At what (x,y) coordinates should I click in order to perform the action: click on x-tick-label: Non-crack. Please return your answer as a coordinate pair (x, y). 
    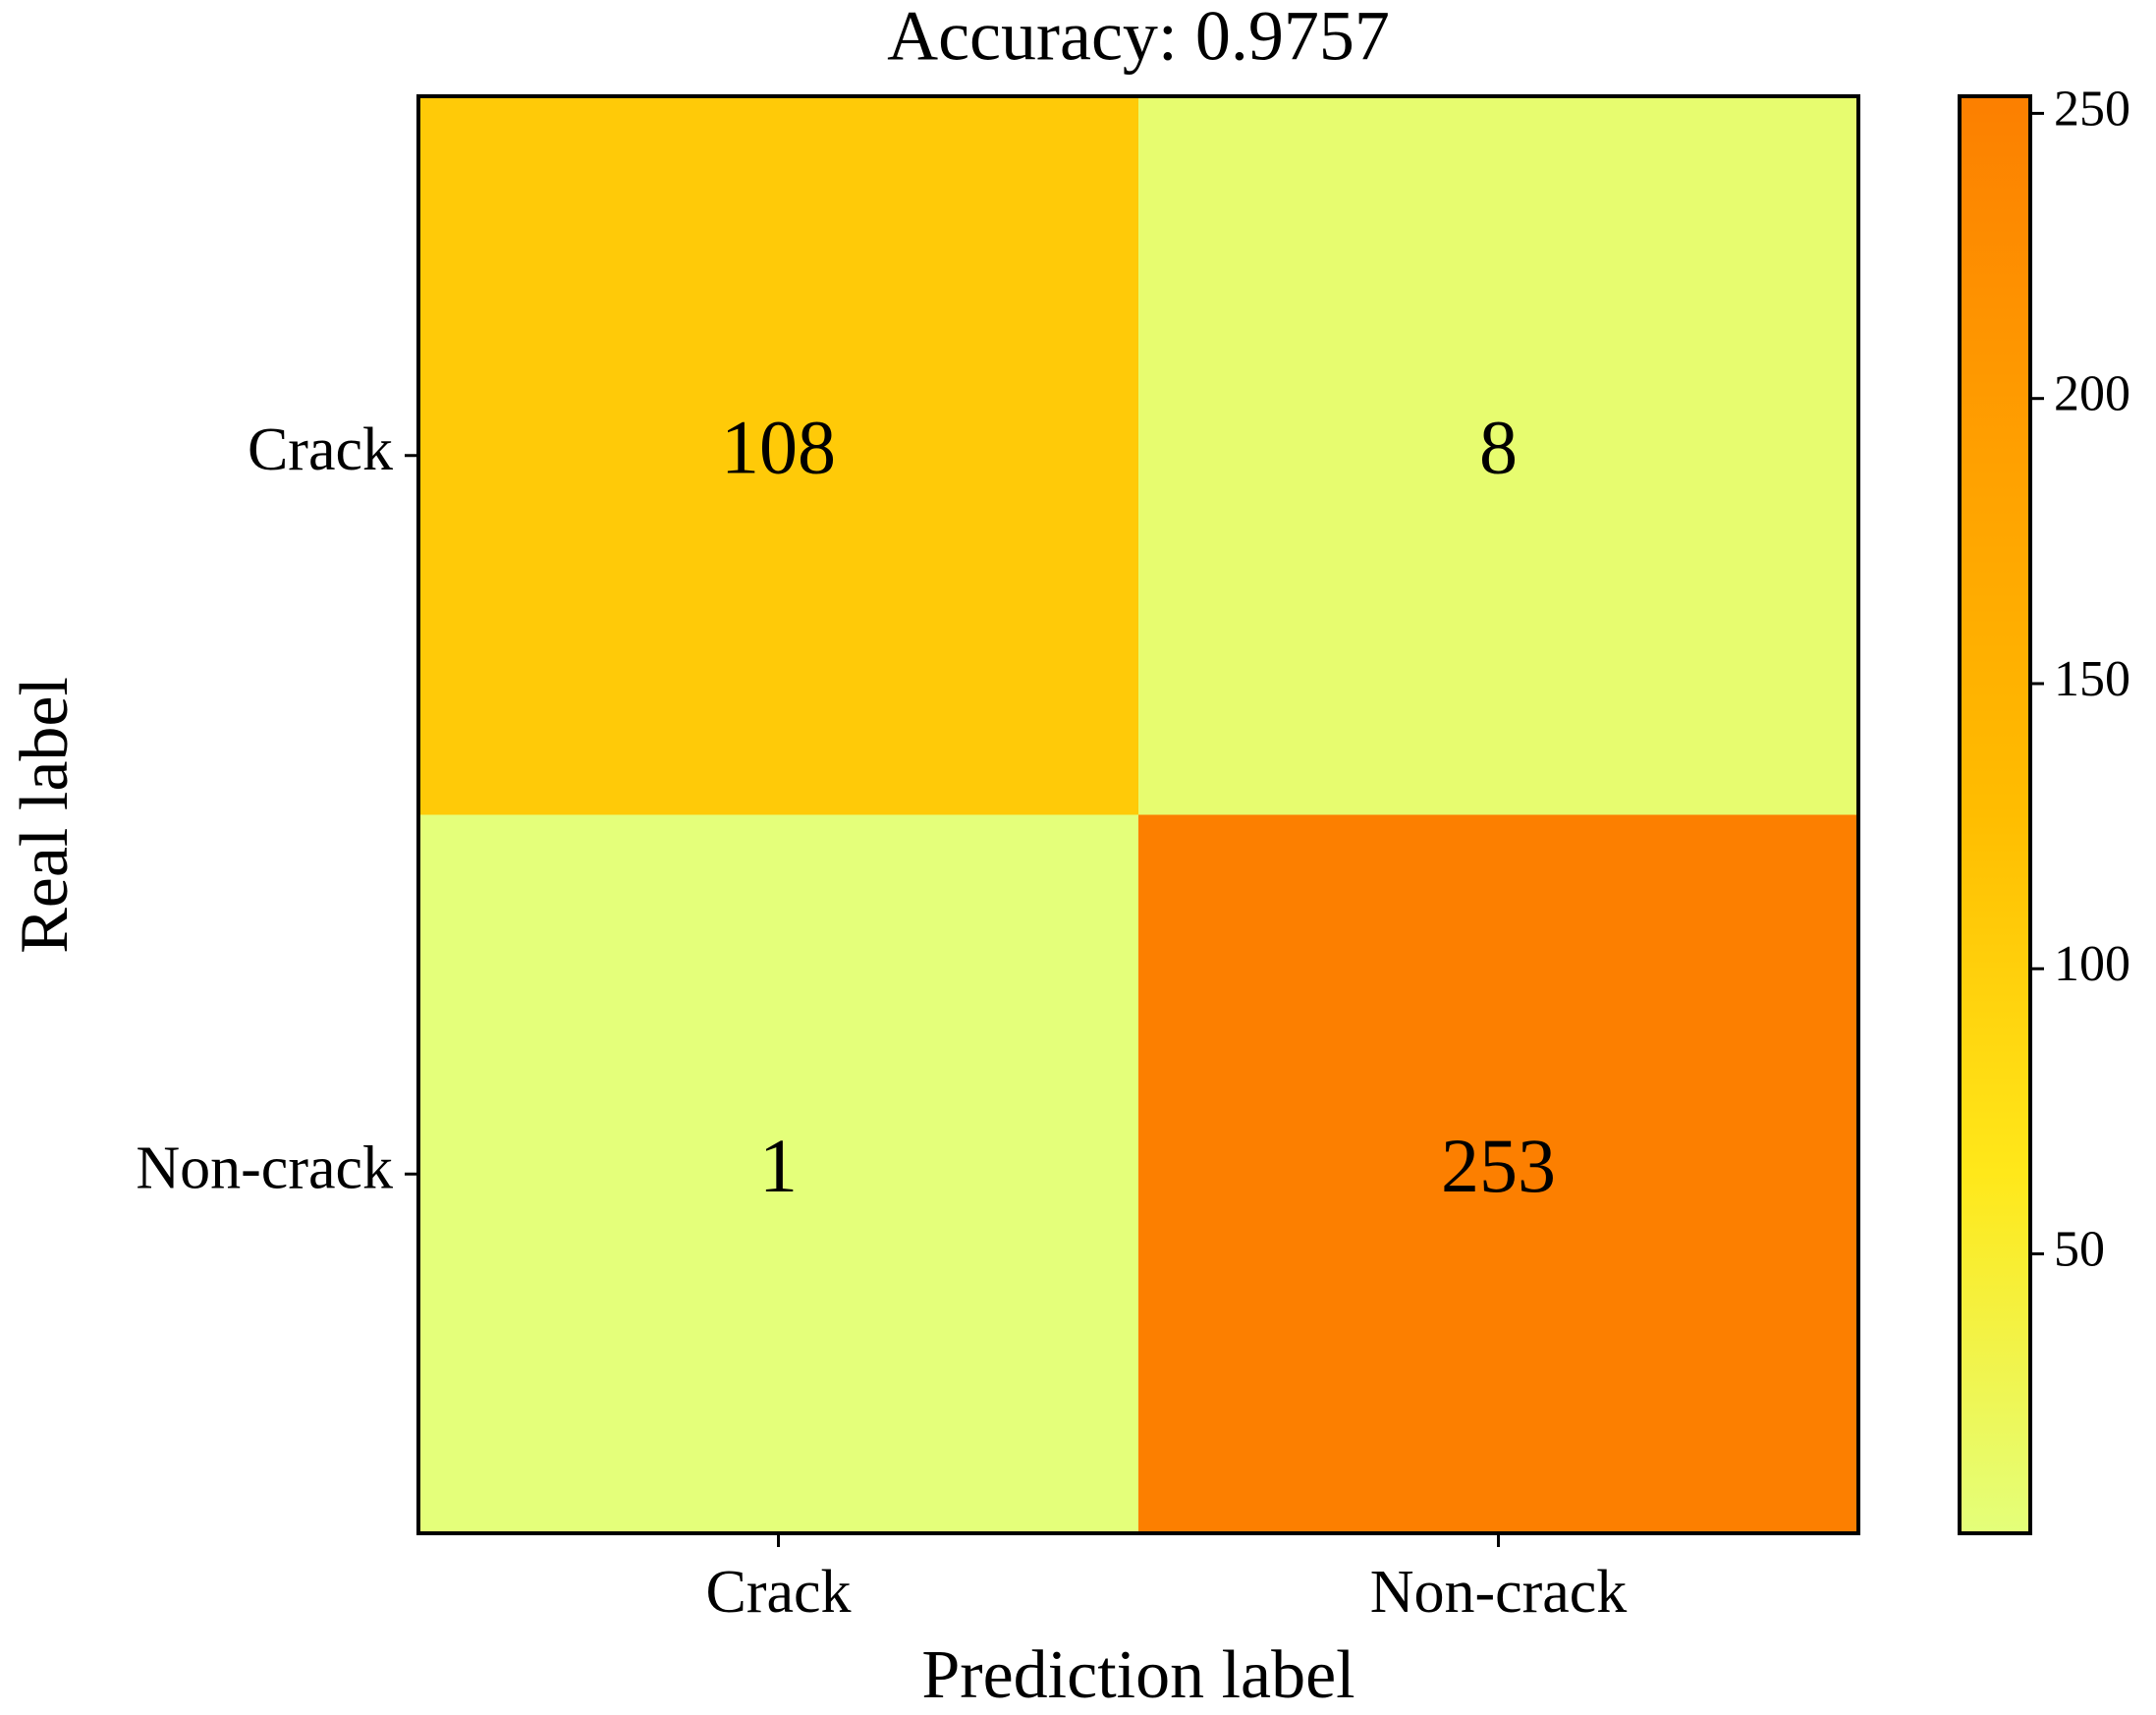
    Looking at the image, I should click on (1499, 1592).